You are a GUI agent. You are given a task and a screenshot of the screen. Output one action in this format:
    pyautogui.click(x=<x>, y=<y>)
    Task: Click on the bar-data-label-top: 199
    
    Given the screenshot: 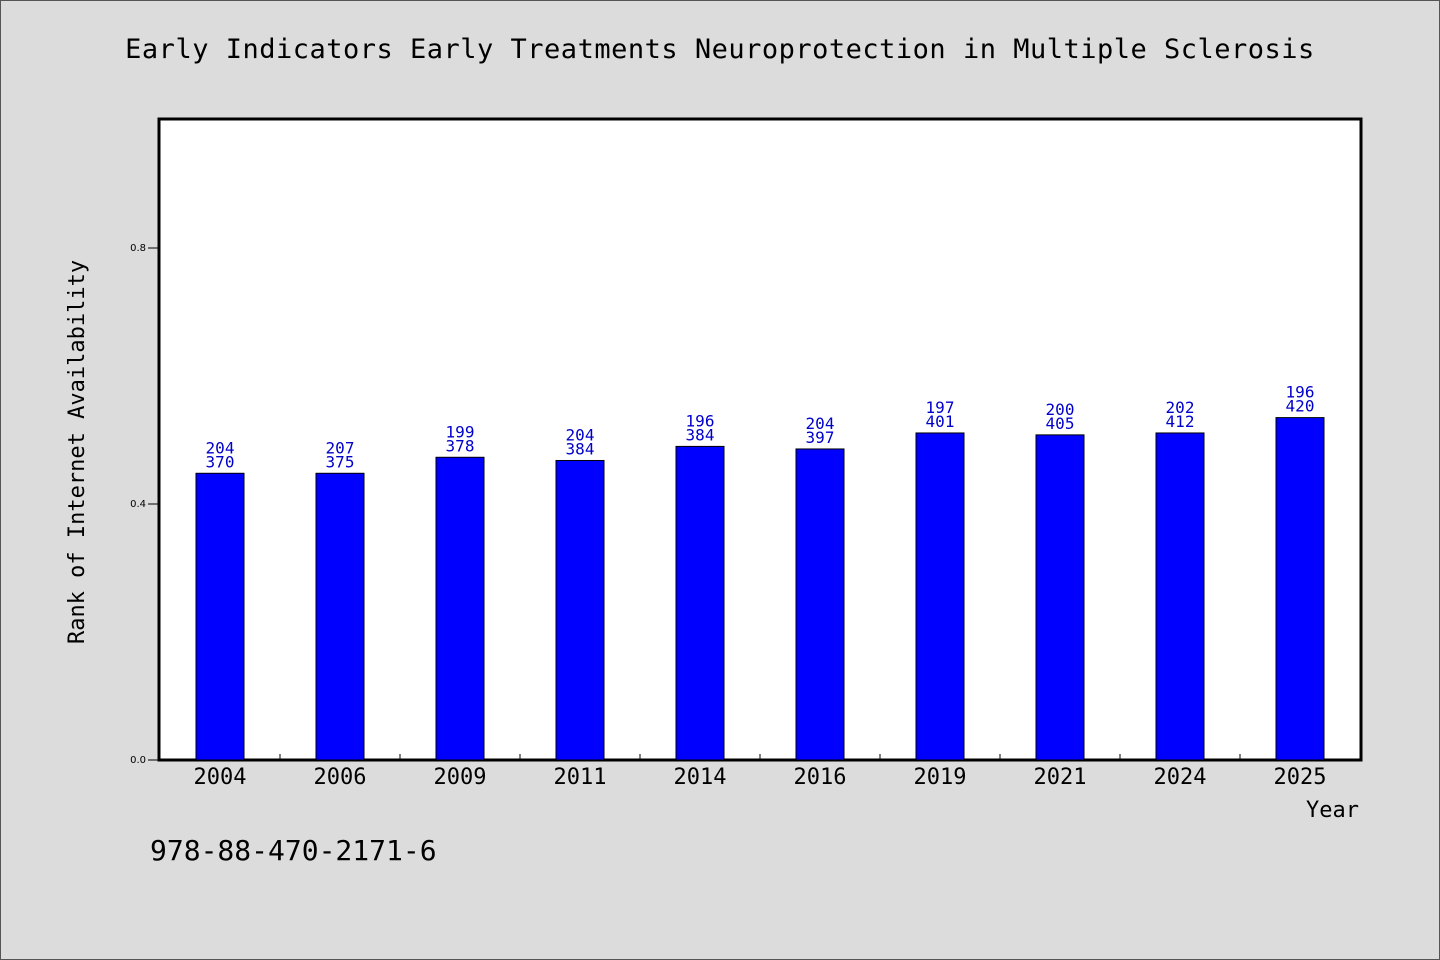 What is the action you would take?
    pyautogui.click(x=460, y=431)
    